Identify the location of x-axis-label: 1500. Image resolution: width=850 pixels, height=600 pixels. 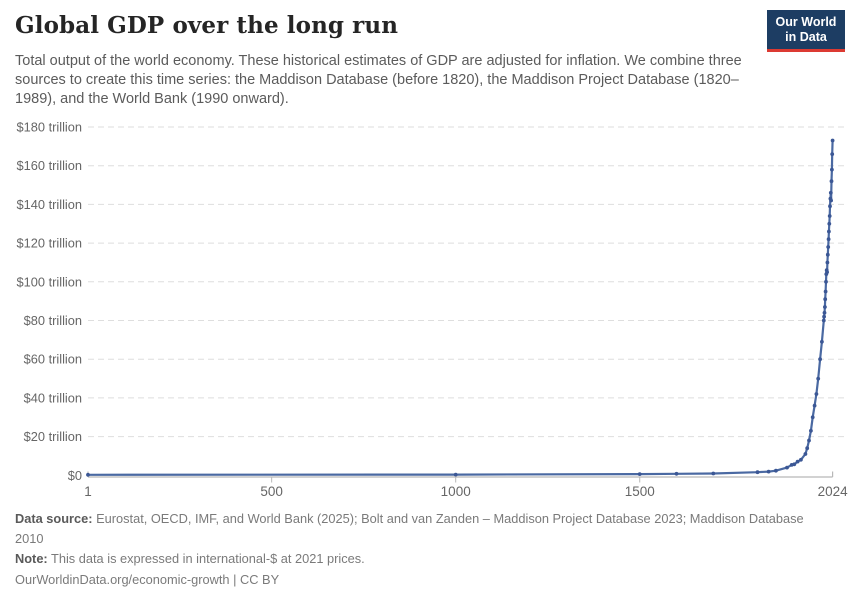
(640, 491).